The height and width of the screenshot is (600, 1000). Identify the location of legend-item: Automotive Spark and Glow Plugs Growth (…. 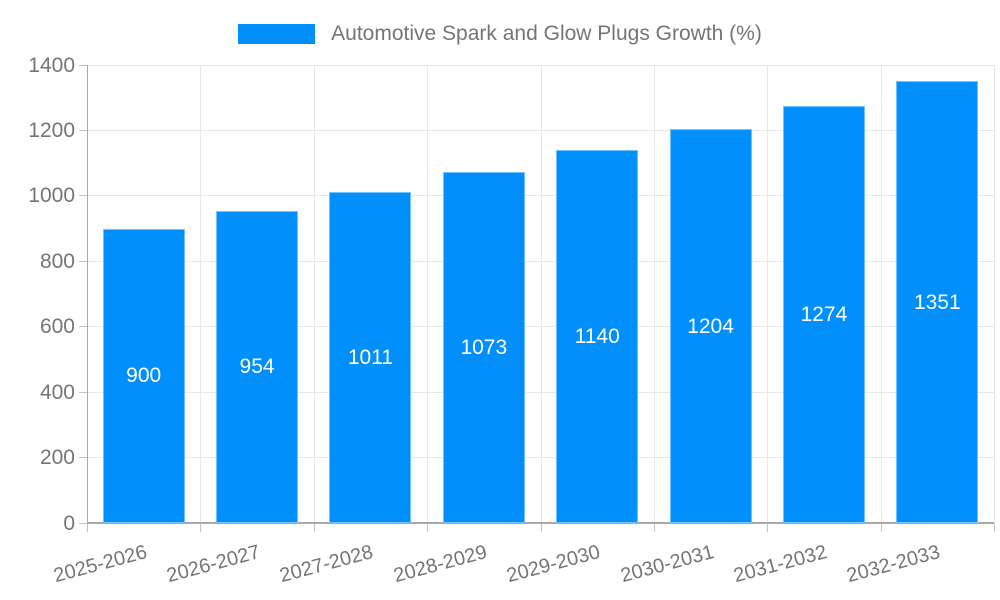
(500, 34).